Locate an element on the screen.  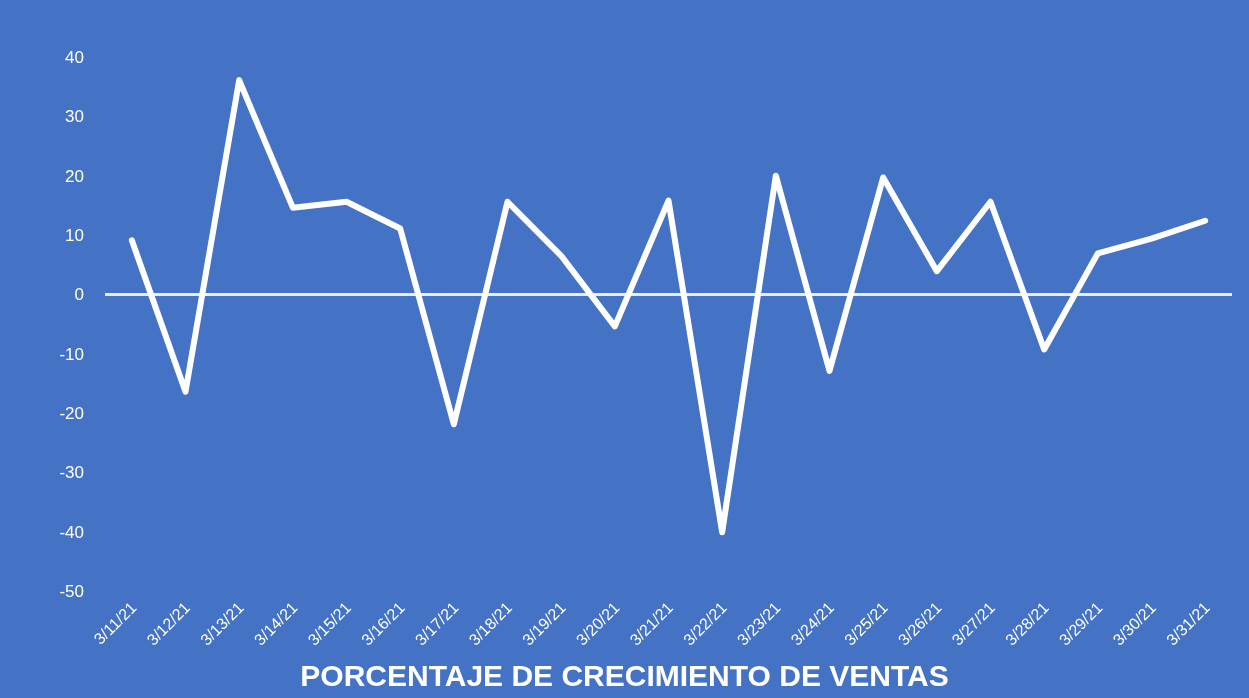
text: PORCENTAJE DE CRECIMIENTO DE VENTAS is located at coordinates (624, 675).